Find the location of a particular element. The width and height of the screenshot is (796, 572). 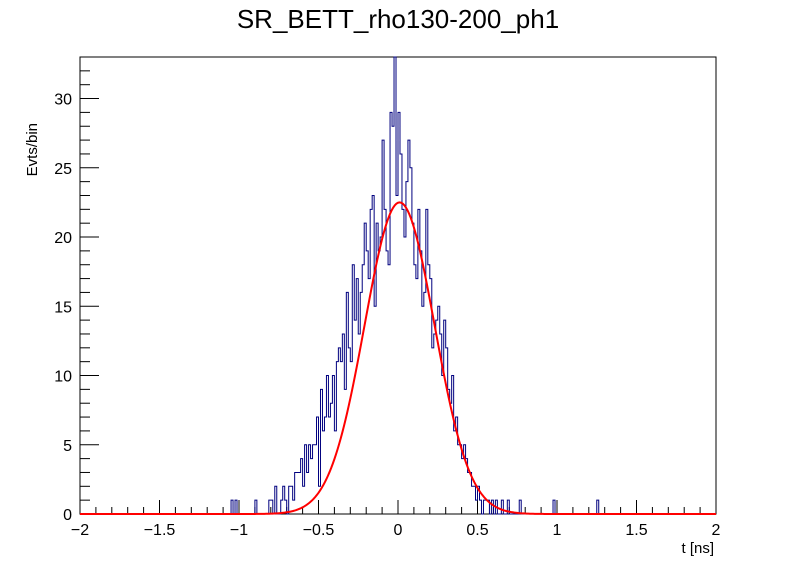

y-tick-label: 15 is located at coordinates (63, 307).